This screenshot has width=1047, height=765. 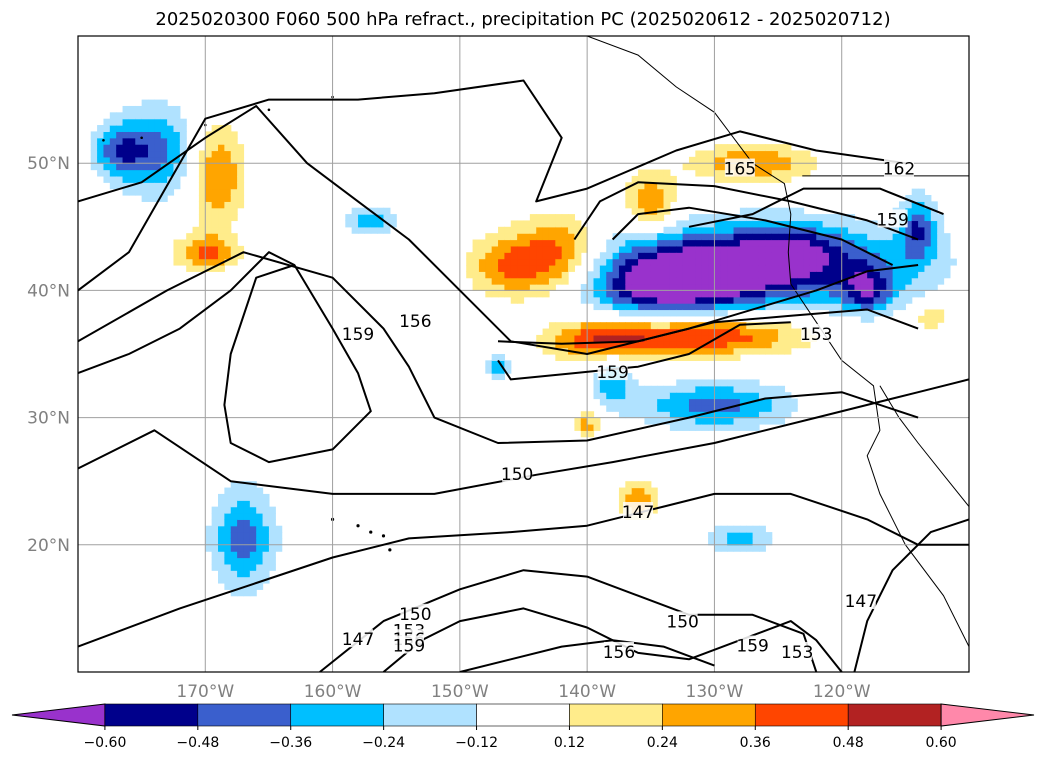 What do you see at coordinates (383, 743) in the screenshot?
I see `colorbar-tick-label: −0.24` at bounding box center [383, 743].